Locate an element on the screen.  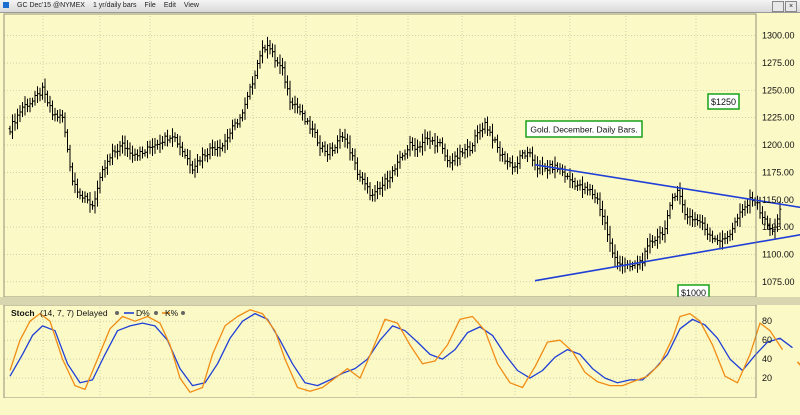
close-icon: × is located at coordinates (791, 6).